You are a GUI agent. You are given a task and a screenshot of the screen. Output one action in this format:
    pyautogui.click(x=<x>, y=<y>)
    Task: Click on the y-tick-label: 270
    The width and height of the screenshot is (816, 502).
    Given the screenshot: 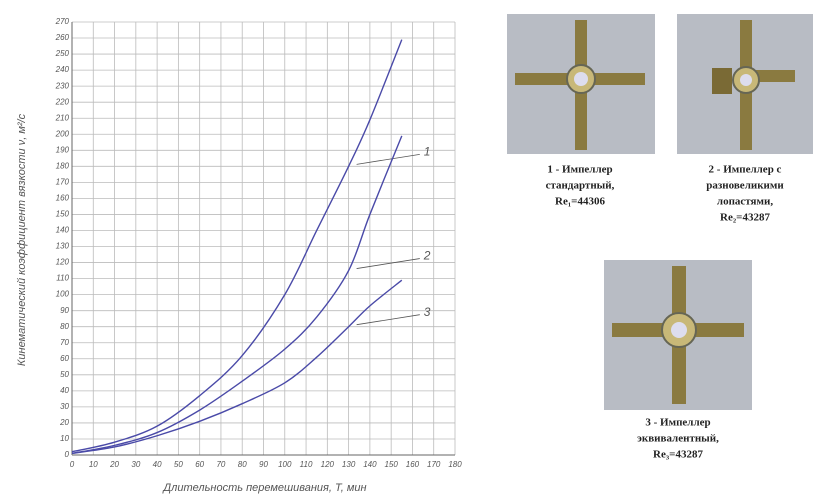 What is the action you would take?
    pyautogui.click(x=62, y=21)
    